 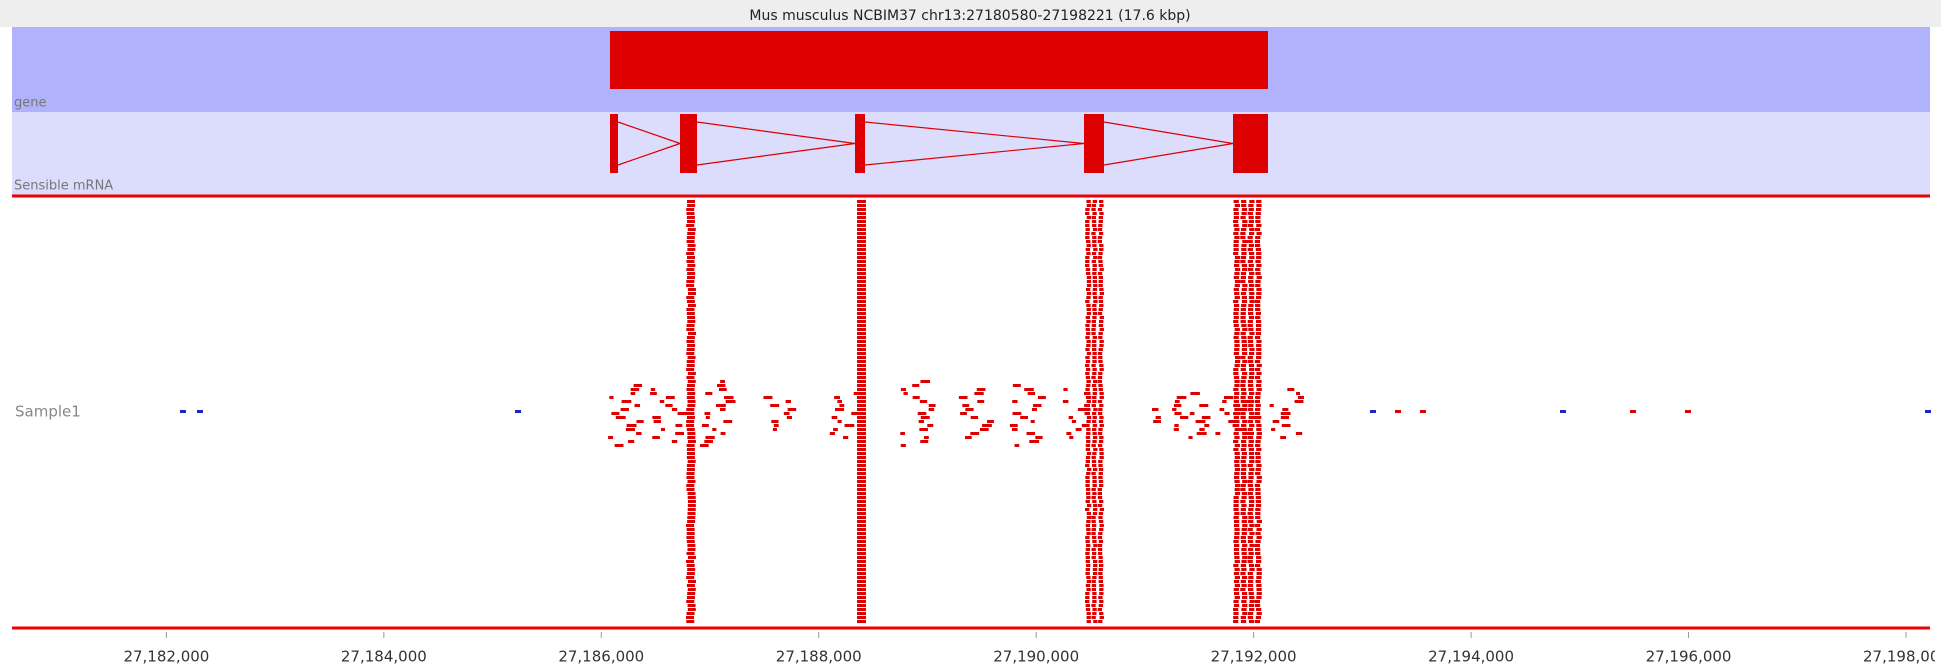 What do you see at coordinates (1902, 657) in the screenshot?
I see `tick-label: 27,198,000` at bounding box center [1902, 657].